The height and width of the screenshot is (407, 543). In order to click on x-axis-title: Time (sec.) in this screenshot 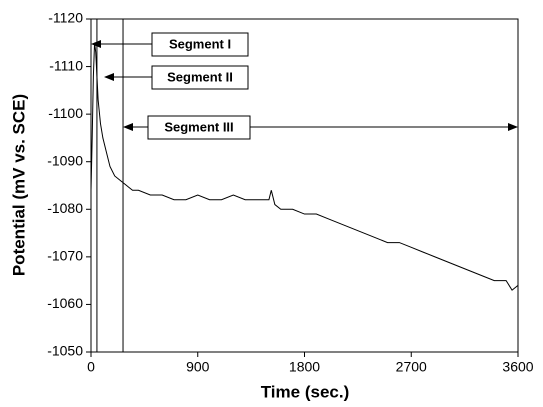, I will do `click(305, 391)`.